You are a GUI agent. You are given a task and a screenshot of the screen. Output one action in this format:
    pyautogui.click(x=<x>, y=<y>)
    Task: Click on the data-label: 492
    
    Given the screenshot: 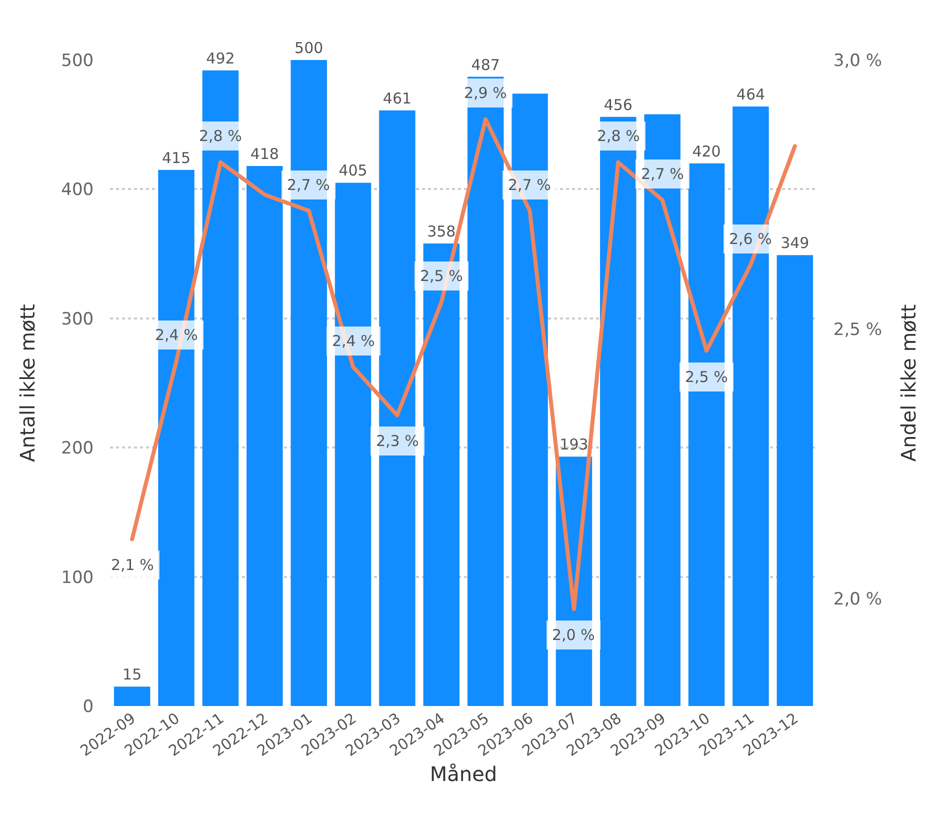 What is the action you would take?
    pyautogui.click(x=220, y=58)
    